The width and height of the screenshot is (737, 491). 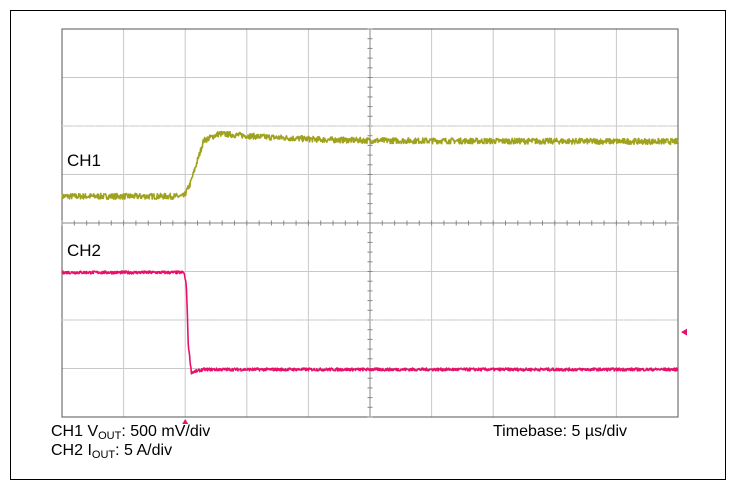 I want to click on ch2-caption-suffix: : 5 A/div, so click(x=144, y=450).